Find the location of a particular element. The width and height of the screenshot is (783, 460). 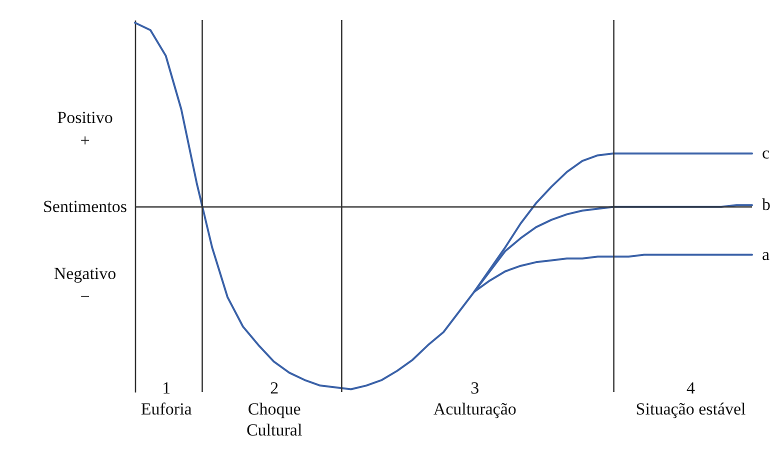

series-label: b is located at coordinates (766, 204).